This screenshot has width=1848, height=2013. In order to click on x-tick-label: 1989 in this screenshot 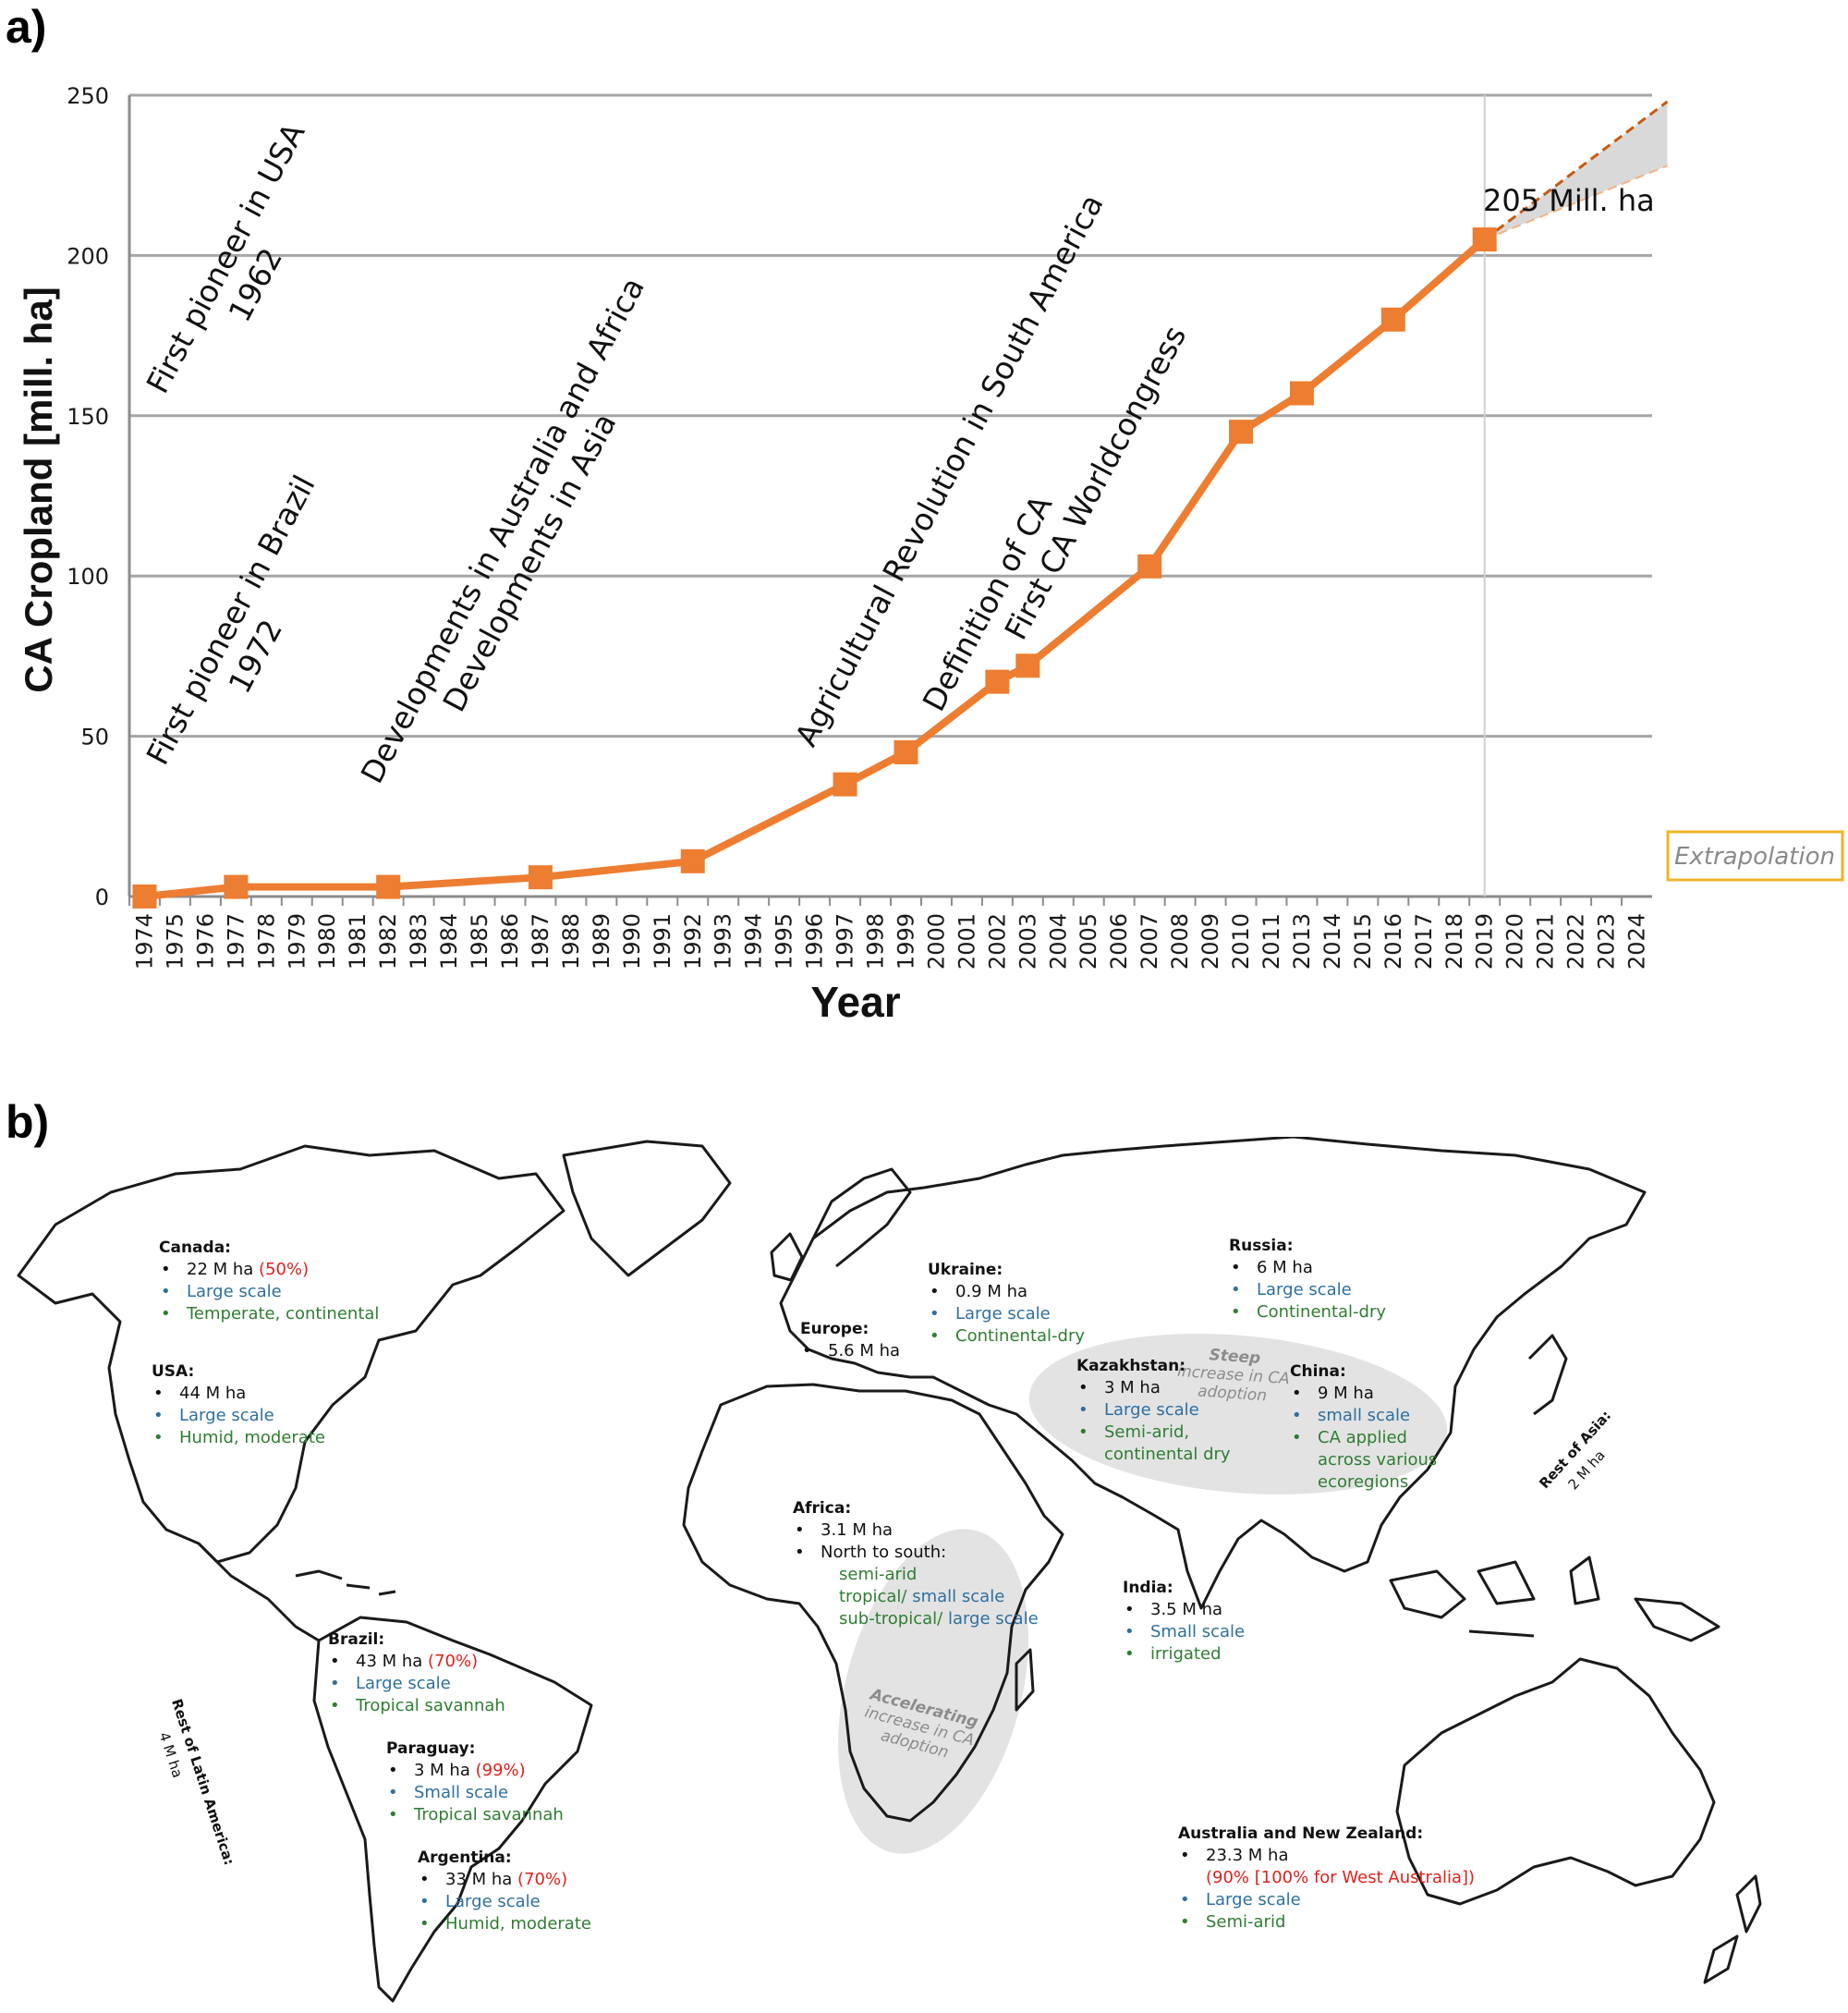, I will do `click(601, 942)`.